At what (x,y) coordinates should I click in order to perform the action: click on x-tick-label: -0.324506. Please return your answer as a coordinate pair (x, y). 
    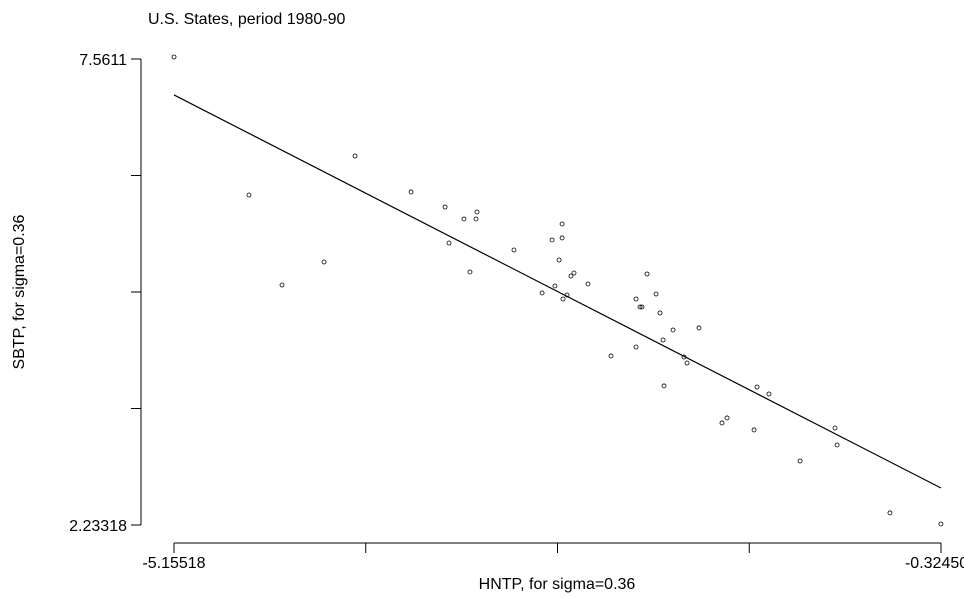
    Looking at the image, I should click on (934, 563).